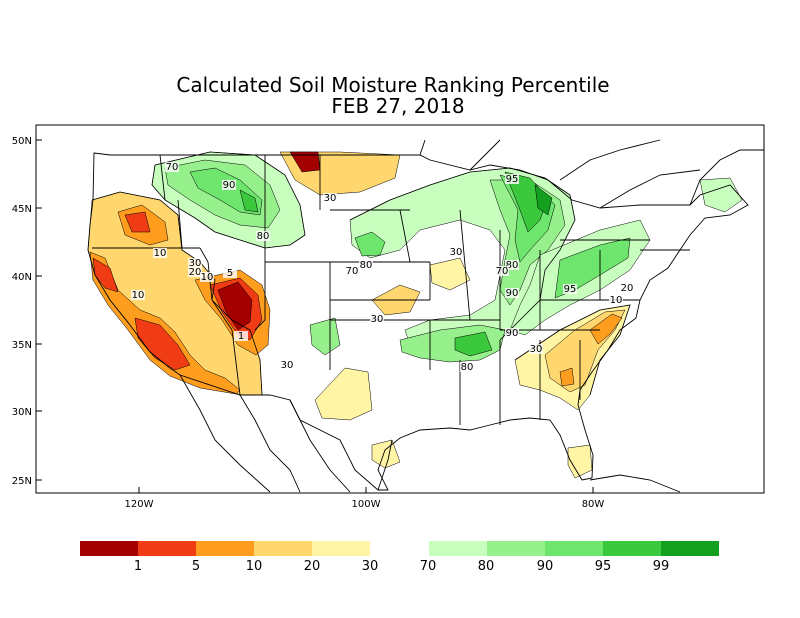 This screenshot has width=800, height=618. What do you see at coordinates (386, 454) in the screenshot?
I see `dry-region-gulf` at bounding box center [386, 454].